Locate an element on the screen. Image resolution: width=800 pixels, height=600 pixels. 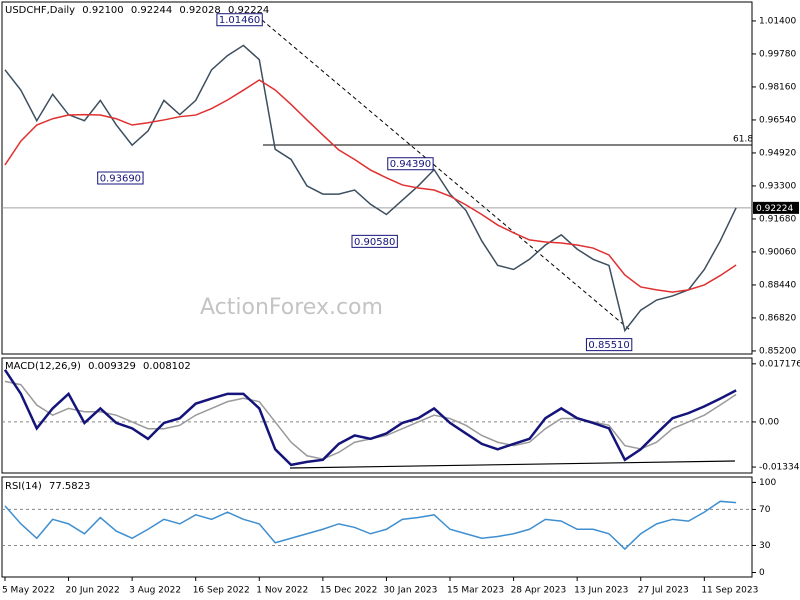
x-tick-label: 15 Mar 2023 is located at coordinates (475, 591).